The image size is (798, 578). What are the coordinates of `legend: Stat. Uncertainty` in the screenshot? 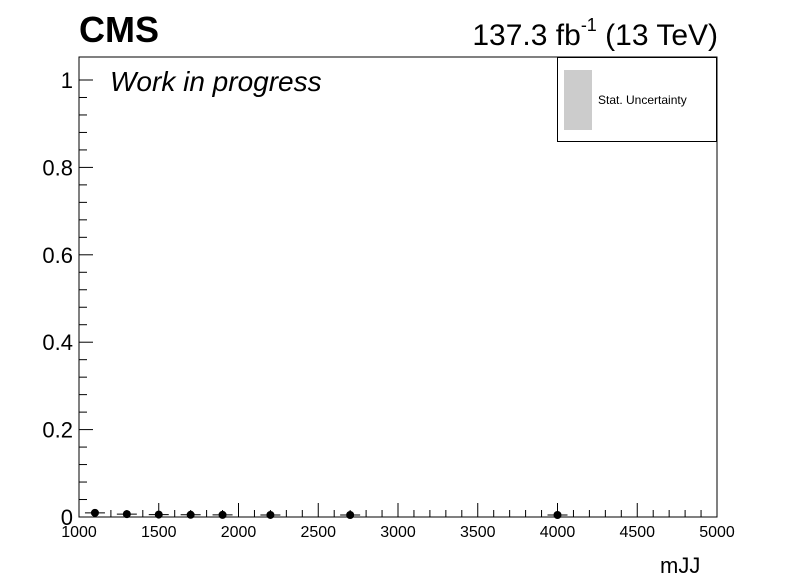 It's located at (637, 99).